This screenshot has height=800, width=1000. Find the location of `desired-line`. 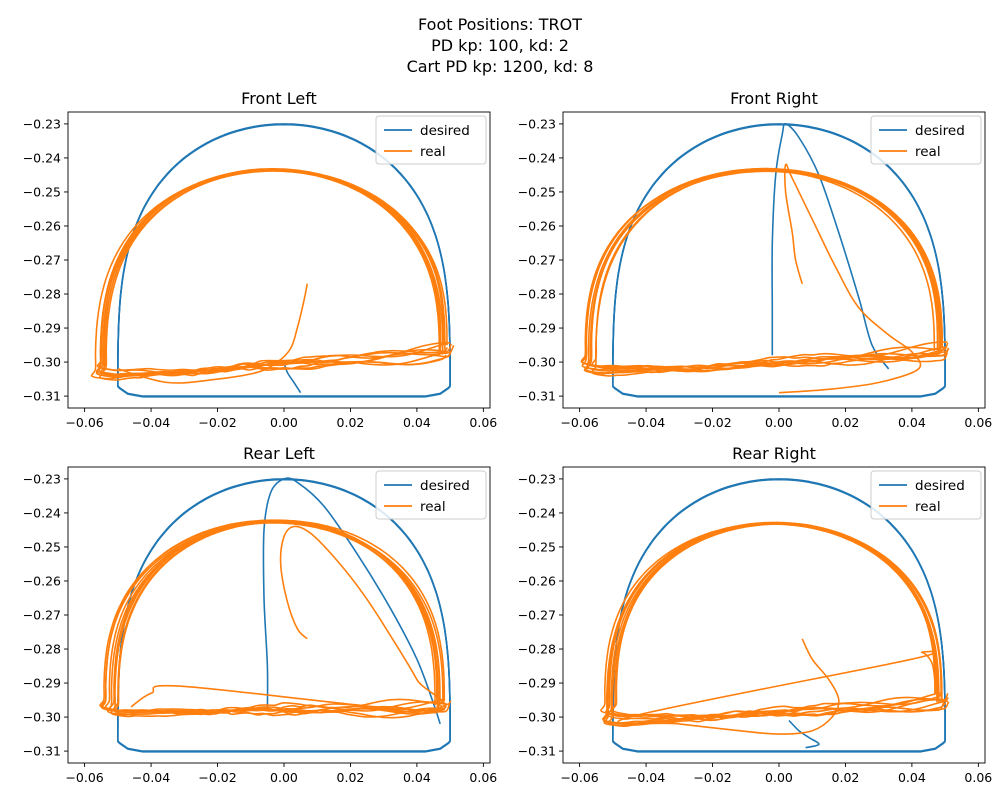

desired-line is located at coordinates (779, 260).